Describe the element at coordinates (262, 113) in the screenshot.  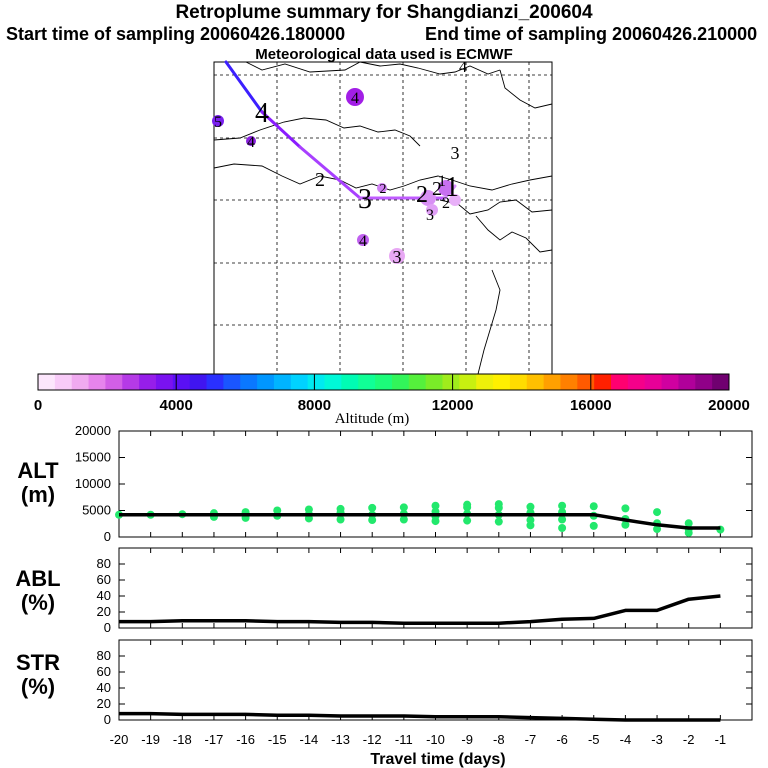
I see `track-label: 4` at that location.